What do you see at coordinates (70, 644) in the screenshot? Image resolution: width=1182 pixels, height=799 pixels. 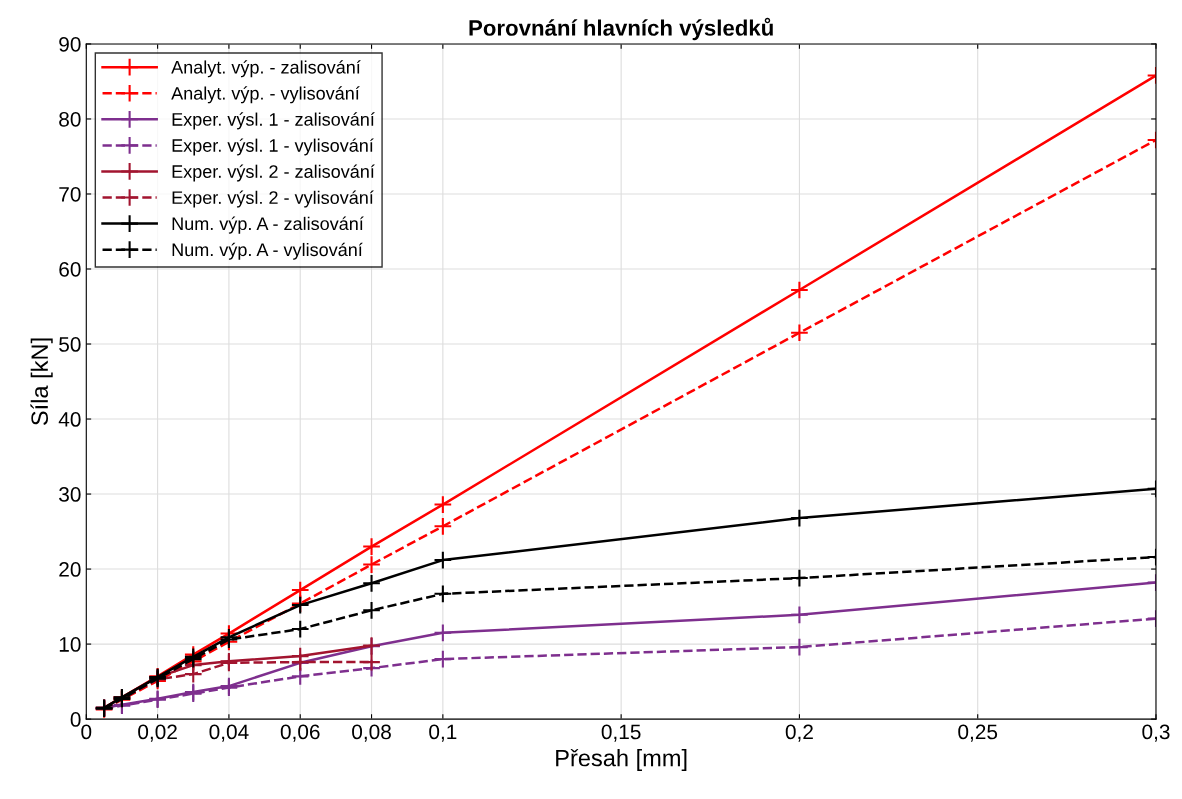 I see `y-tick-label: 10` at bounding box center [70, 644].